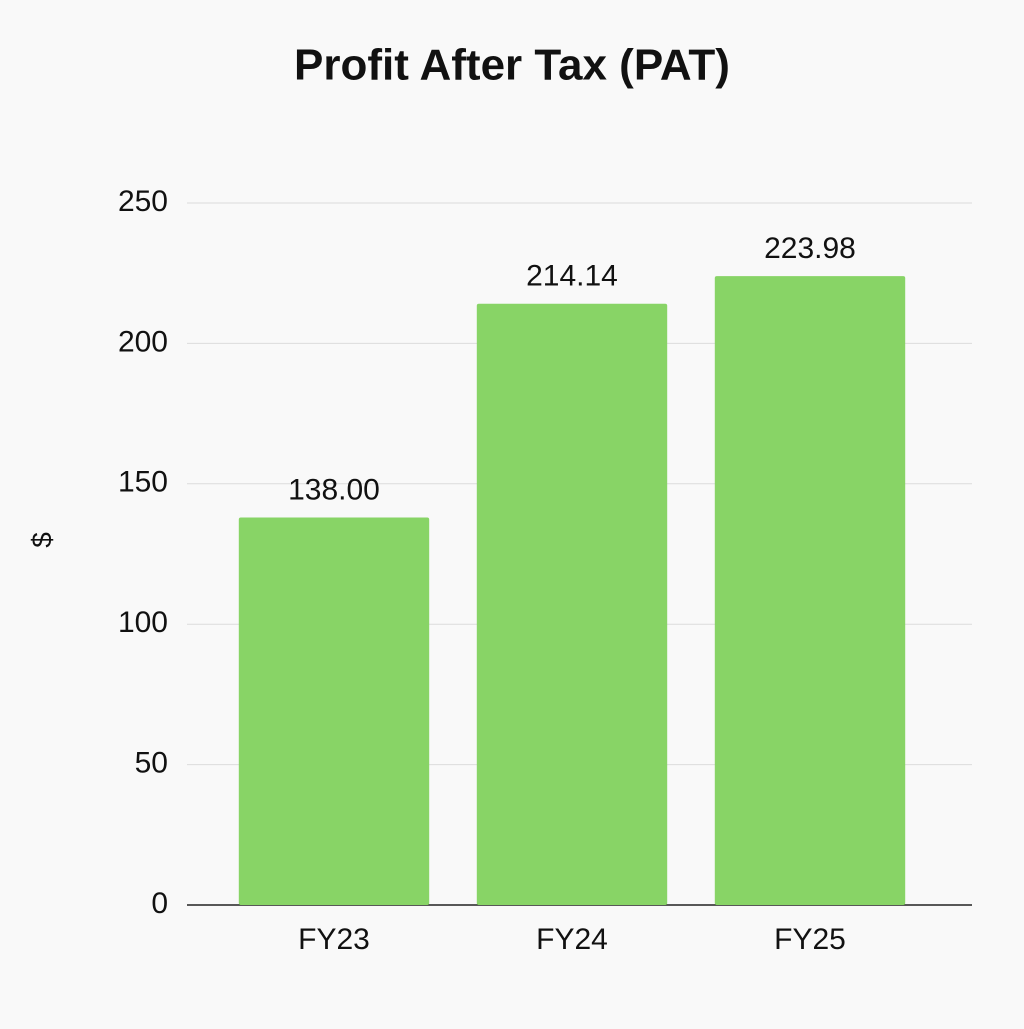  I want to click on y-tick-label: 200, so click(143, 341).